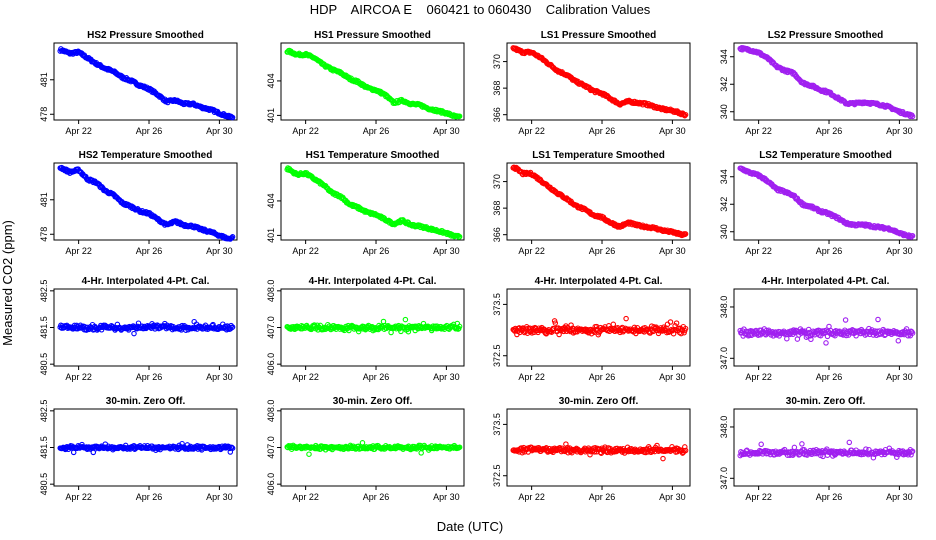 Image resolution: width=936 pixels, height=540 pixels. Describe the element at coordinates (373, 401) in the screenshot. I see `panel-title: 30-min. Zero Off.` at that location.